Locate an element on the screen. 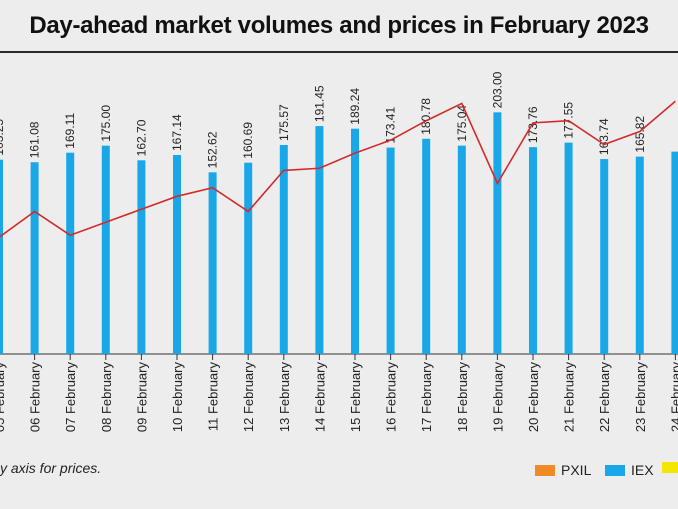  bar-value-label: 161.08 is located at coordinates (35, 139).